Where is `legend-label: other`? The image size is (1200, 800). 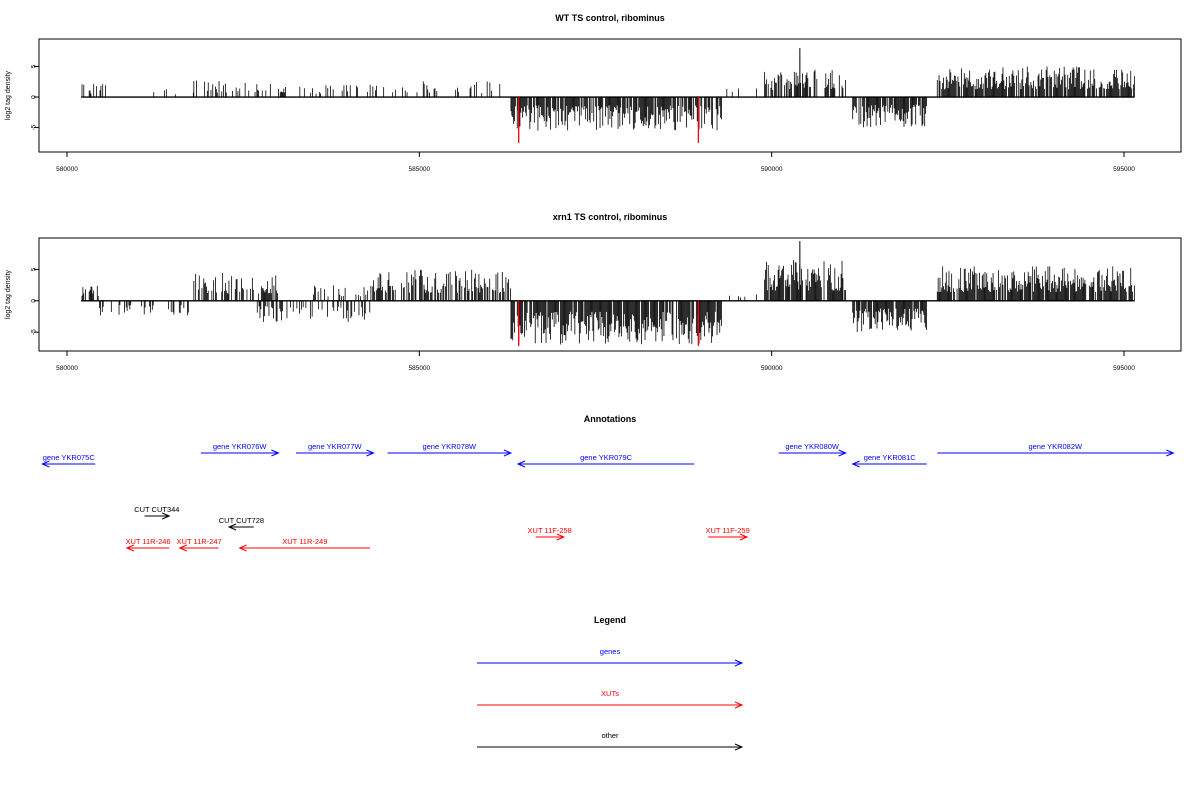 legend-label: other is located at coordinates (610, 735).